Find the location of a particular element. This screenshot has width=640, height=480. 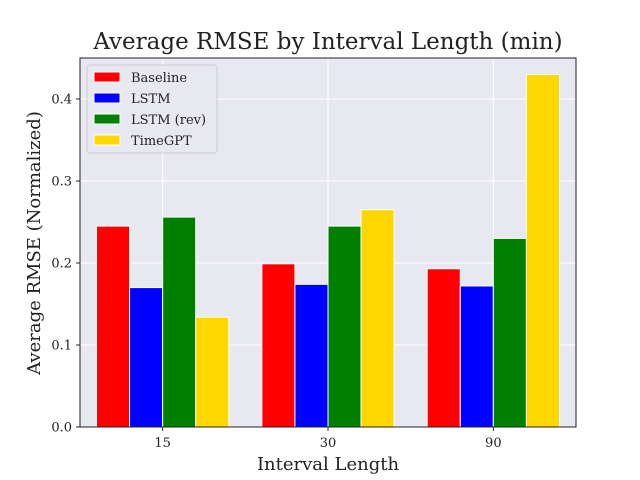

x-axis-label: Interval Length is located at coordinates (328, 464).